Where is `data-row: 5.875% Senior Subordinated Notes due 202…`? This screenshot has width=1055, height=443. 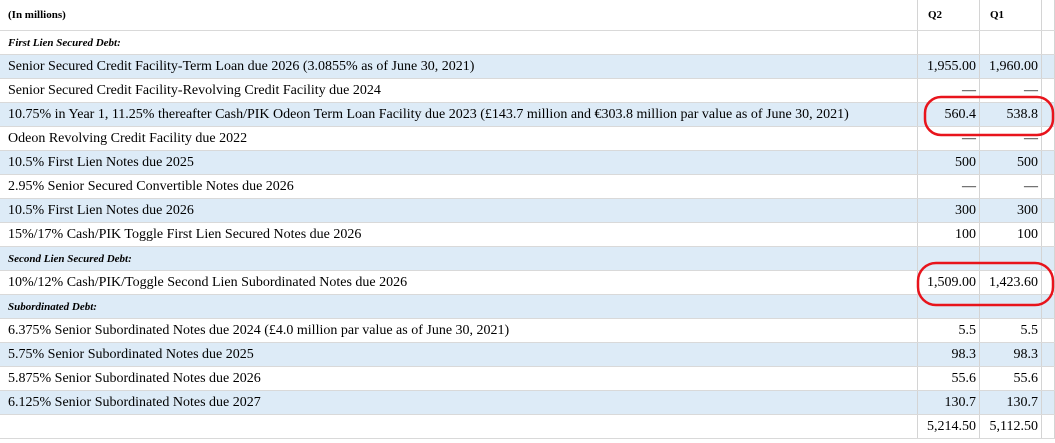
data-row: 5.875% Senior Subordinated Notes due 202… is located at coordinates (527, 379).